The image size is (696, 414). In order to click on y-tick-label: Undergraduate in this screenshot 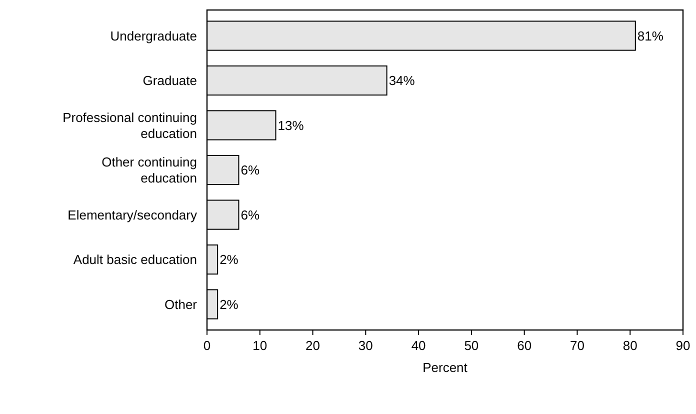, I will do `click(153, 36)`.